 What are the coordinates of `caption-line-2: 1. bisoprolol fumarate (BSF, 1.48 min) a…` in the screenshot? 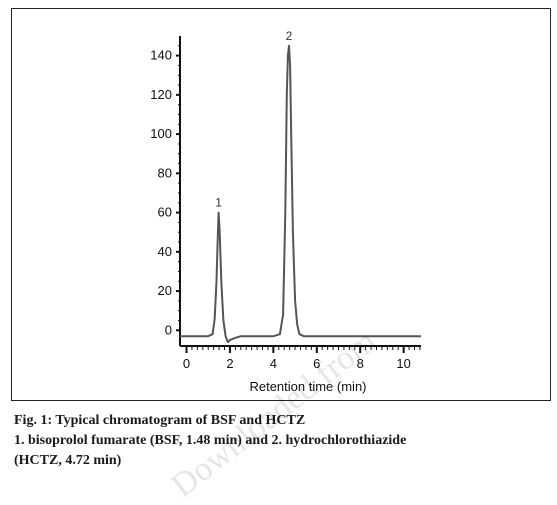 It's located at (210, 440).